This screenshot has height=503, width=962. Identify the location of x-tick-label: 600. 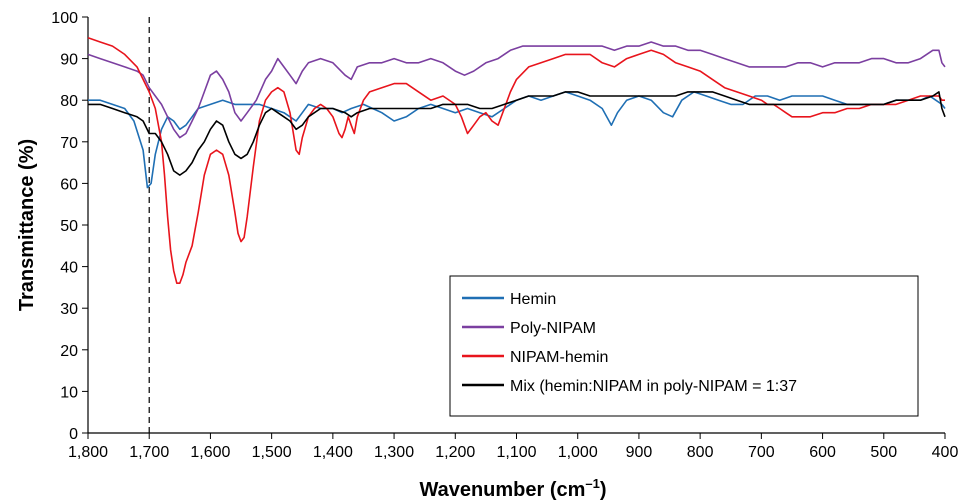
(822, 452).